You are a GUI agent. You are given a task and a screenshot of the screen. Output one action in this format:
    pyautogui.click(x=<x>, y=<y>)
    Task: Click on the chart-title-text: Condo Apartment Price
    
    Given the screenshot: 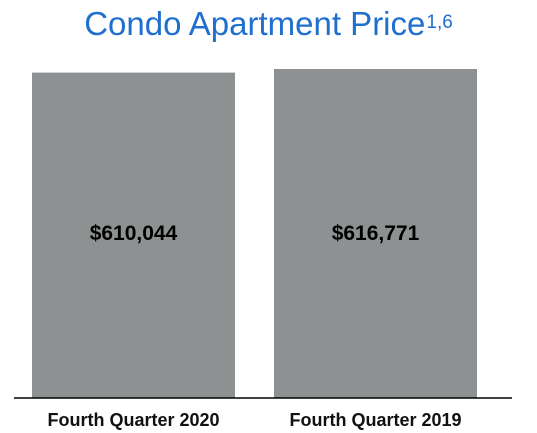 What is the action you would take?
    pyautogui.click(x=255, y=23)
    